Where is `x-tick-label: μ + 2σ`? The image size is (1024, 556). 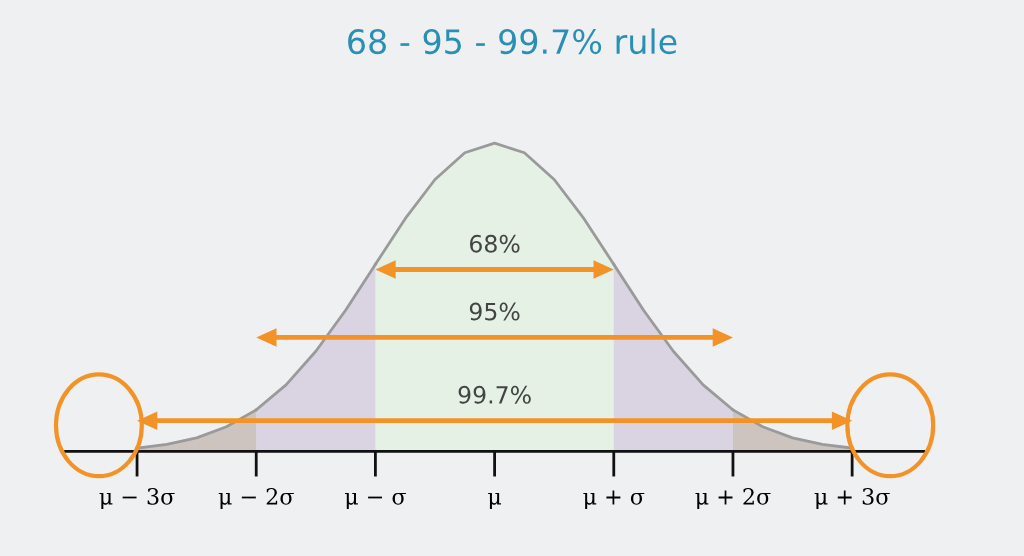
x-tick-label: μ + 2σ is located at coordinates (733, 498).